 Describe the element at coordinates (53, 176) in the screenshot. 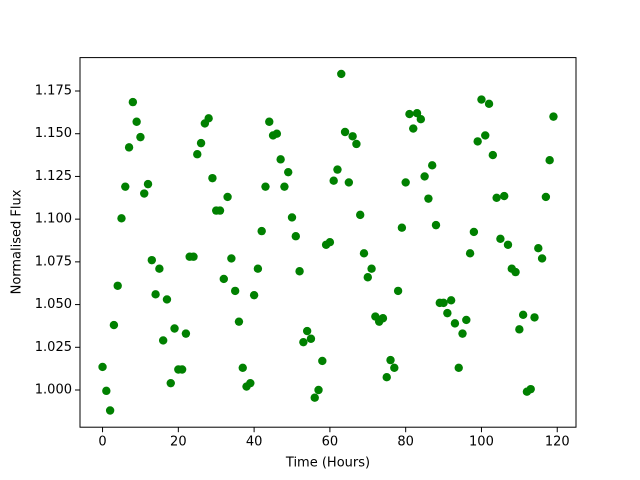

I see `y-tick-label: 1.125` at that location.